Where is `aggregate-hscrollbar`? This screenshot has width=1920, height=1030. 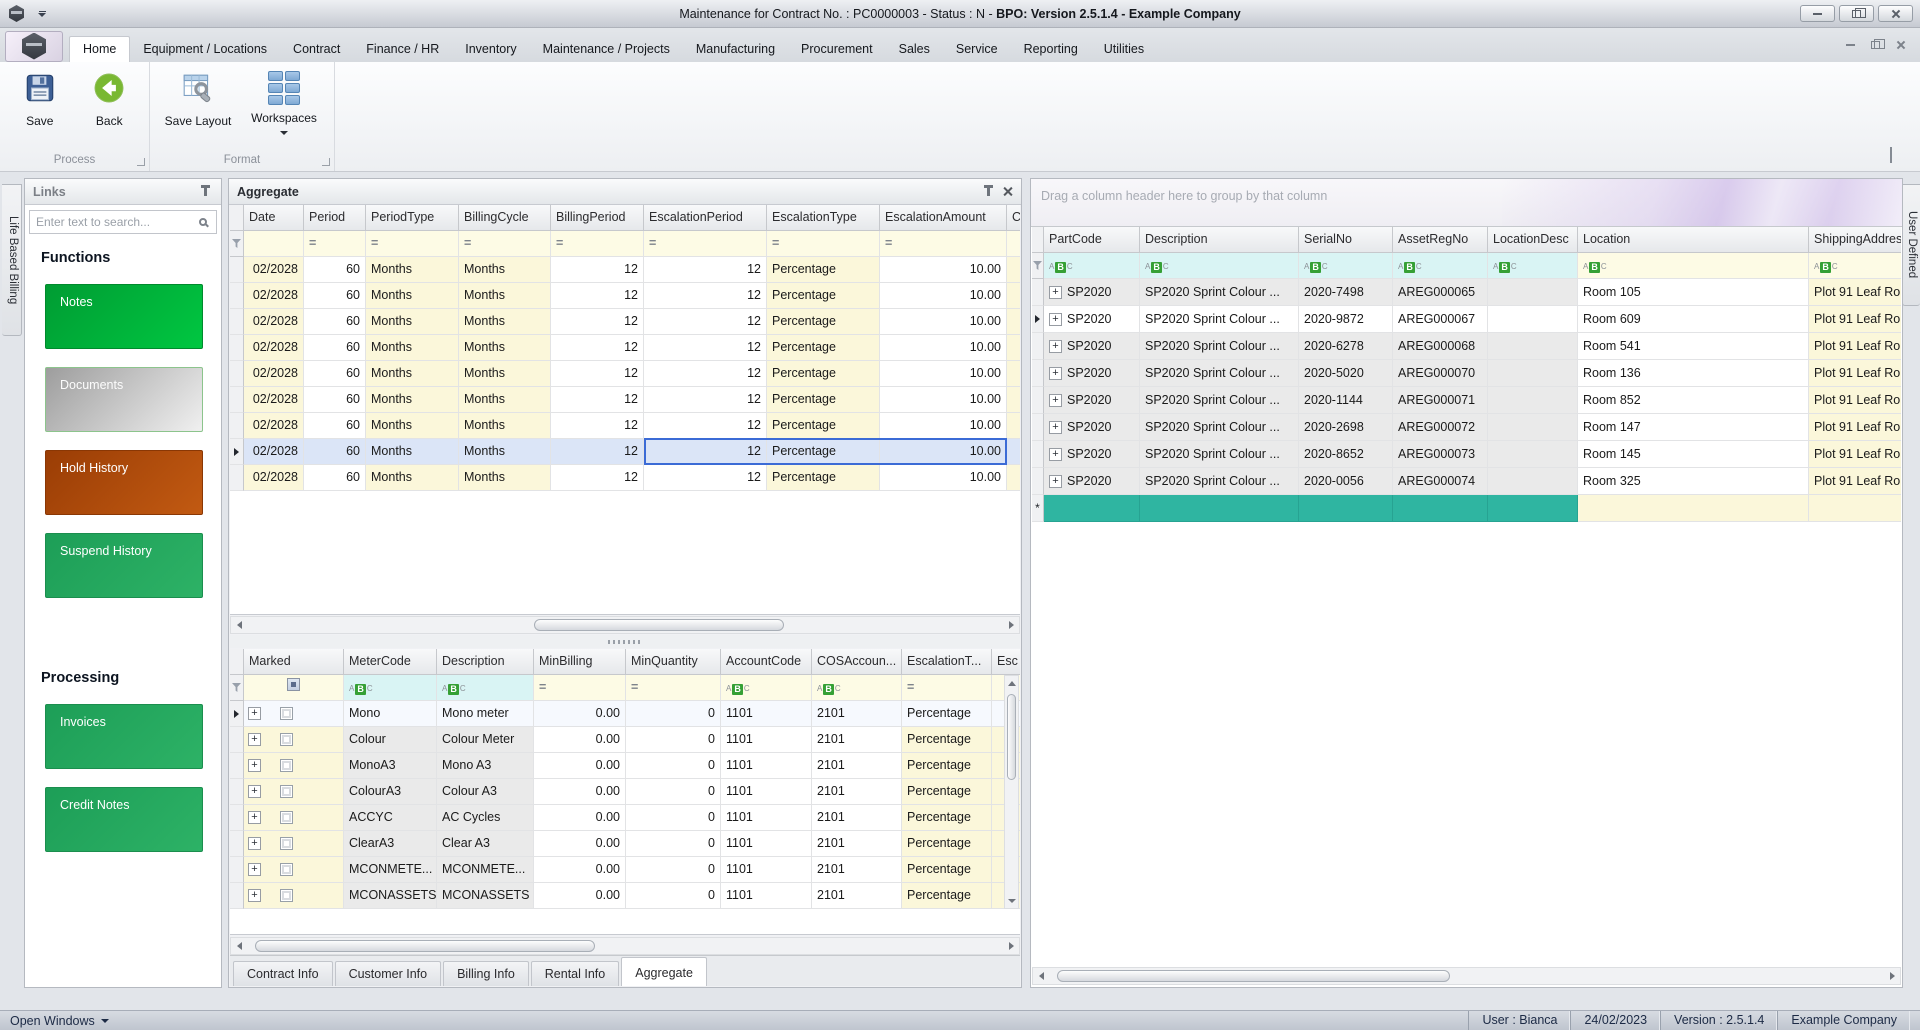 aggregate-hscrollbar is located at coordinates (625, 625).